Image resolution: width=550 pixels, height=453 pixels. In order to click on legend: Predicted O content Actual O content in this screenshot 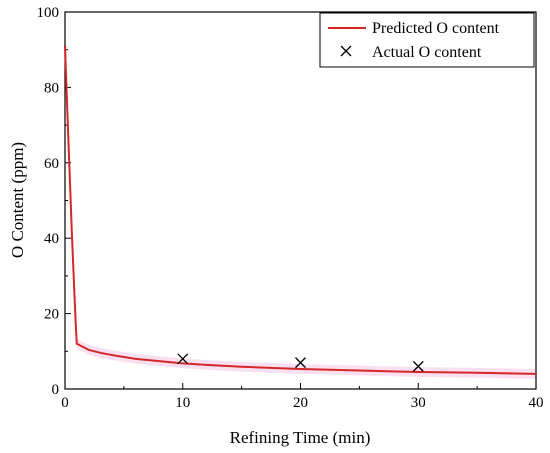, I will do `click(427, 40)`.